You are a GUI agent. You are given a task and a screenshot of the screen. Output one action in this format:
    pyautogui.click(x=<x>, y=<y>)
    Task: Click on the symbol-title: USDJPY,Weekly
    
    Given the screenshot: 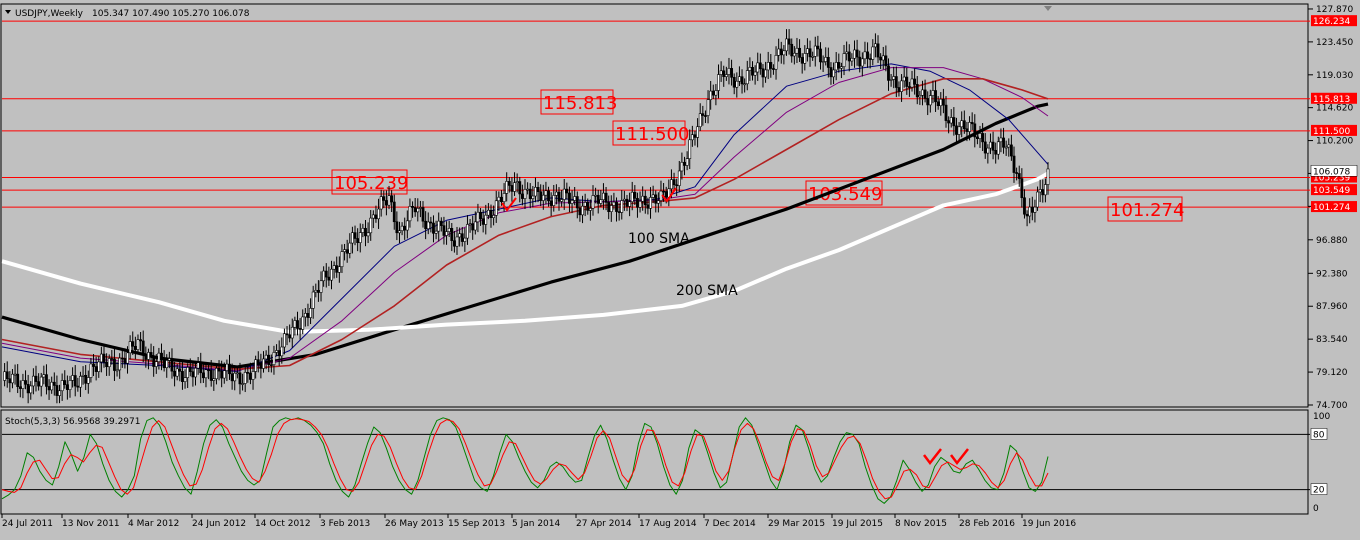 What is the action you would take?
    pyautogui.click(x=49, y=14)
    